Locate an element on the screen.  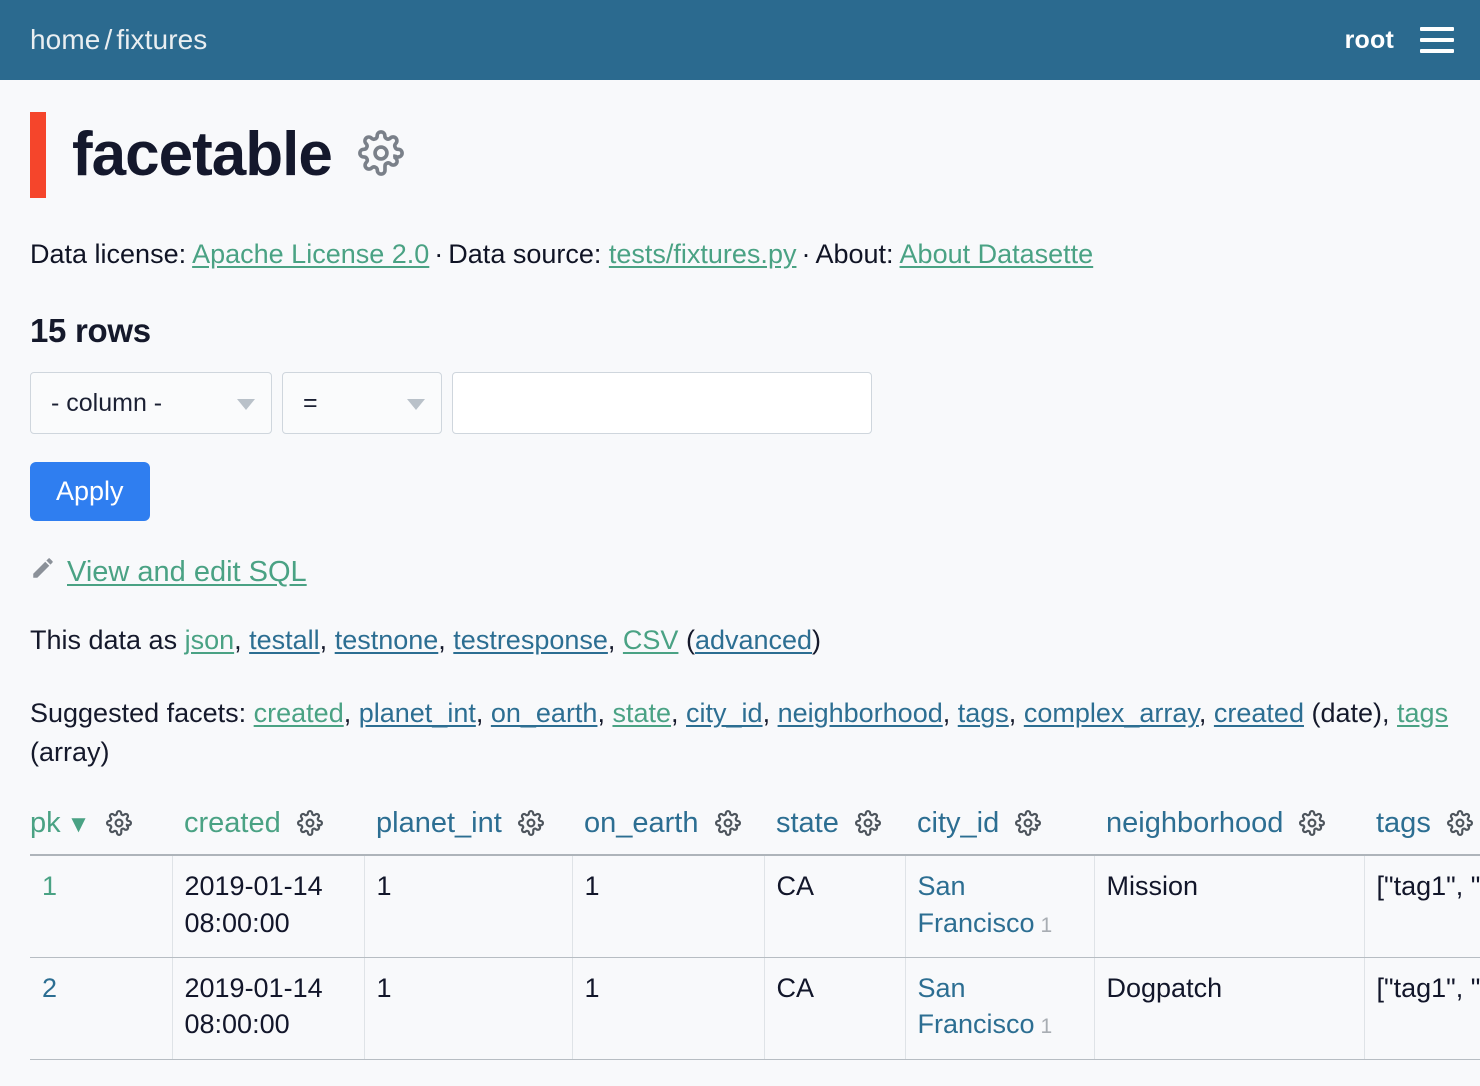
facet-link-state: state is located at coordinates (642, 713).